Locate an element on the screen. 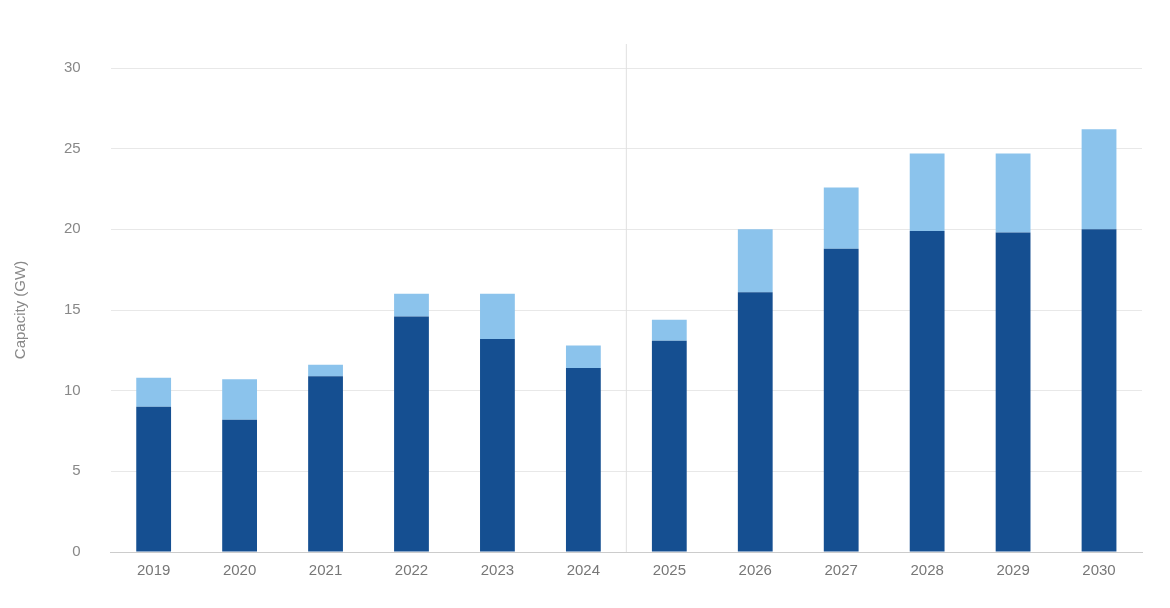 The width and height of the screenshot is (1170, 608). x-tick-label: 2020 is located at coordinates (239, 570).